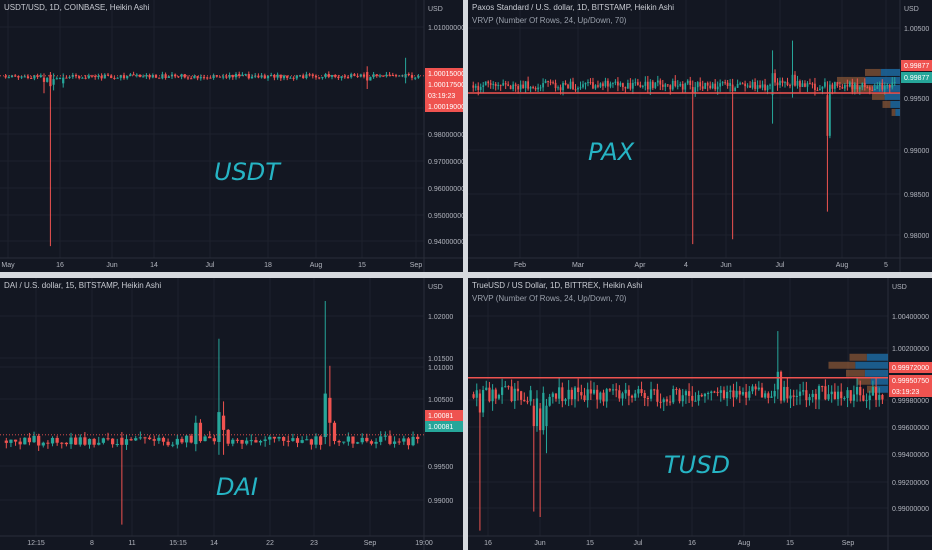 This screenshot has width=932, height=550. What do you see at coordinates (692, 543) in the screenshot?
I see `time-axis-tick-label: 16` at bounding box center [692, 543].